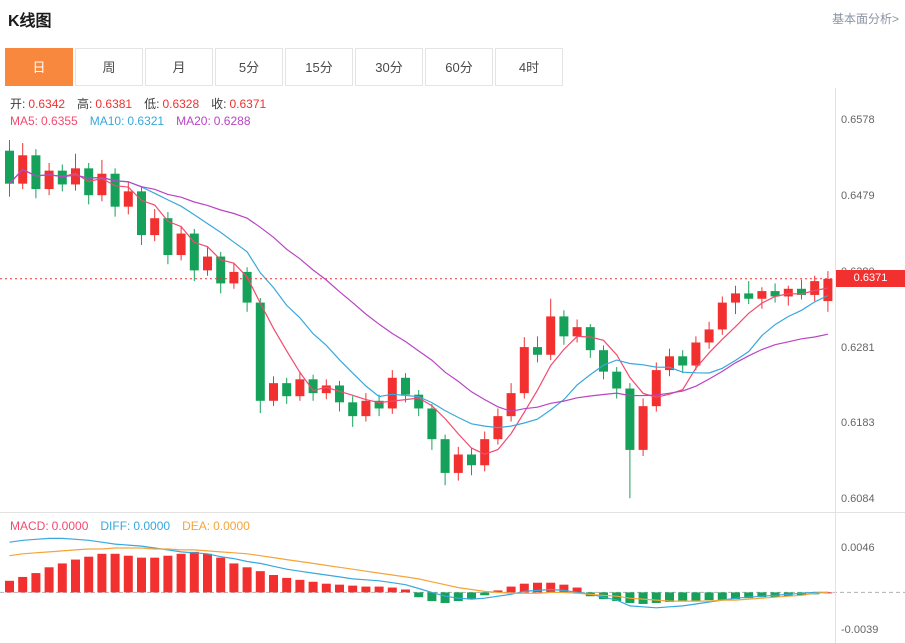 Image resolution: width=905 pixels, height=643 pixels. Describe the element at coordinates (38, 104) in the screenshot. I see `ohlc-legend-item: 开: 0.6342` at that location.